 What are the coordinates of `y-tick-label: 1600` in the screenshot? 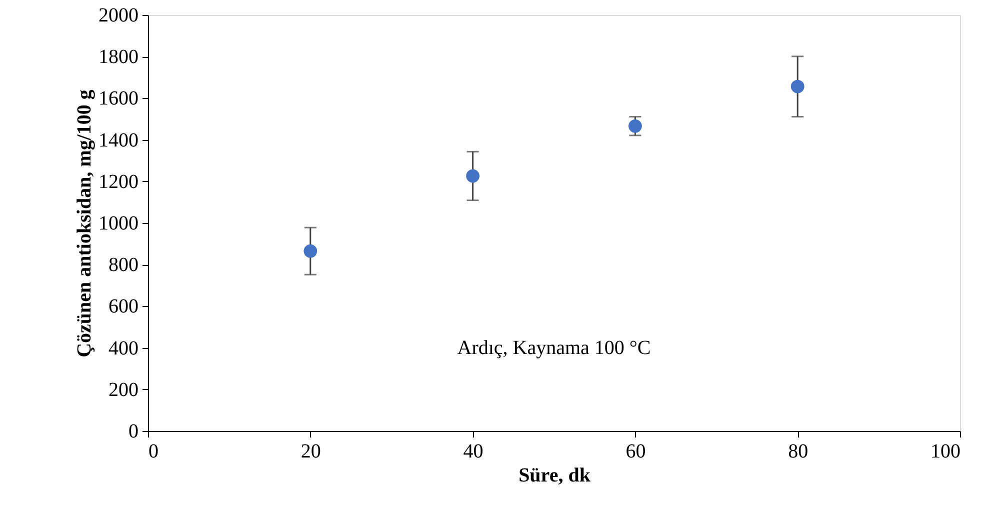 It's located at (118, 99).